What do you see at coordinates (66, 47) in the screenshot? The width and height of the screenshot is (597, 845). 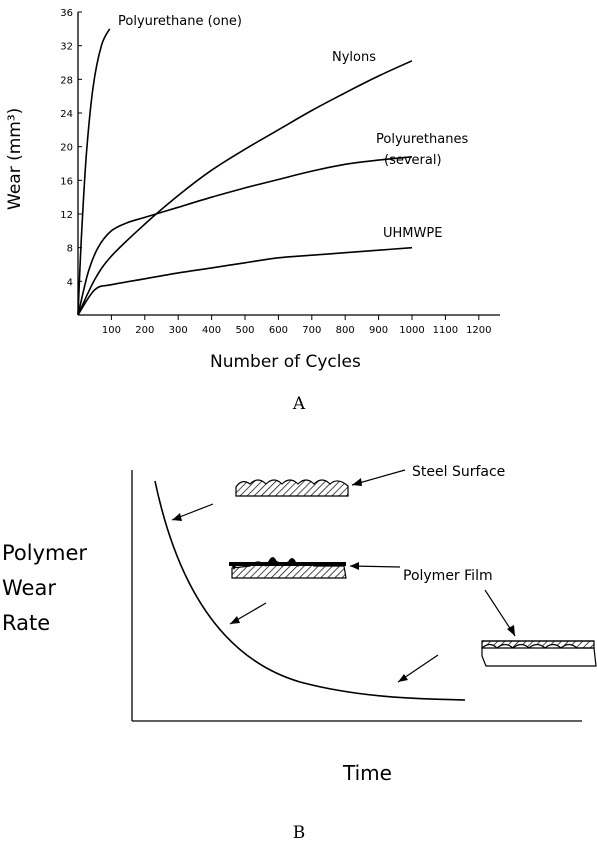 I see `y-tick-label: 32` at bounding box center [66, 47].